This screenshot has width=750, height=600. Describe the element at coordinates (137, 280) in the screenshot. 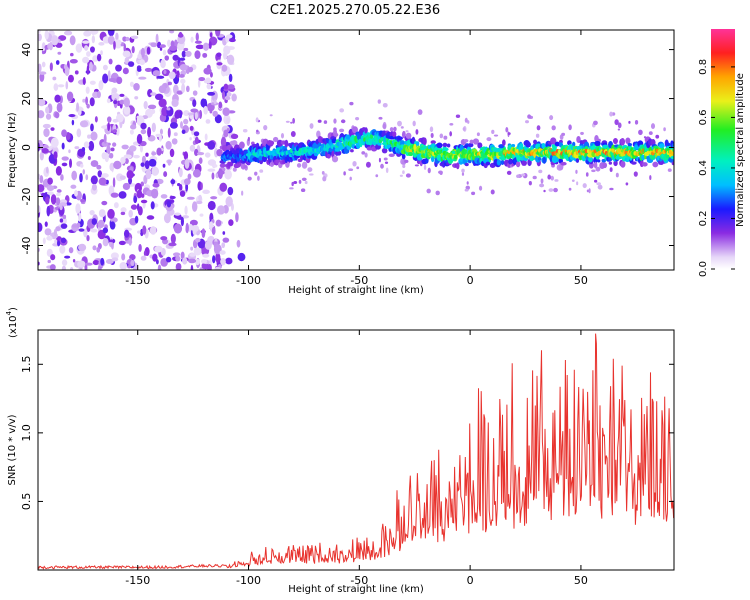

I see `spectrogram-x-tick-label: -150` at that location.